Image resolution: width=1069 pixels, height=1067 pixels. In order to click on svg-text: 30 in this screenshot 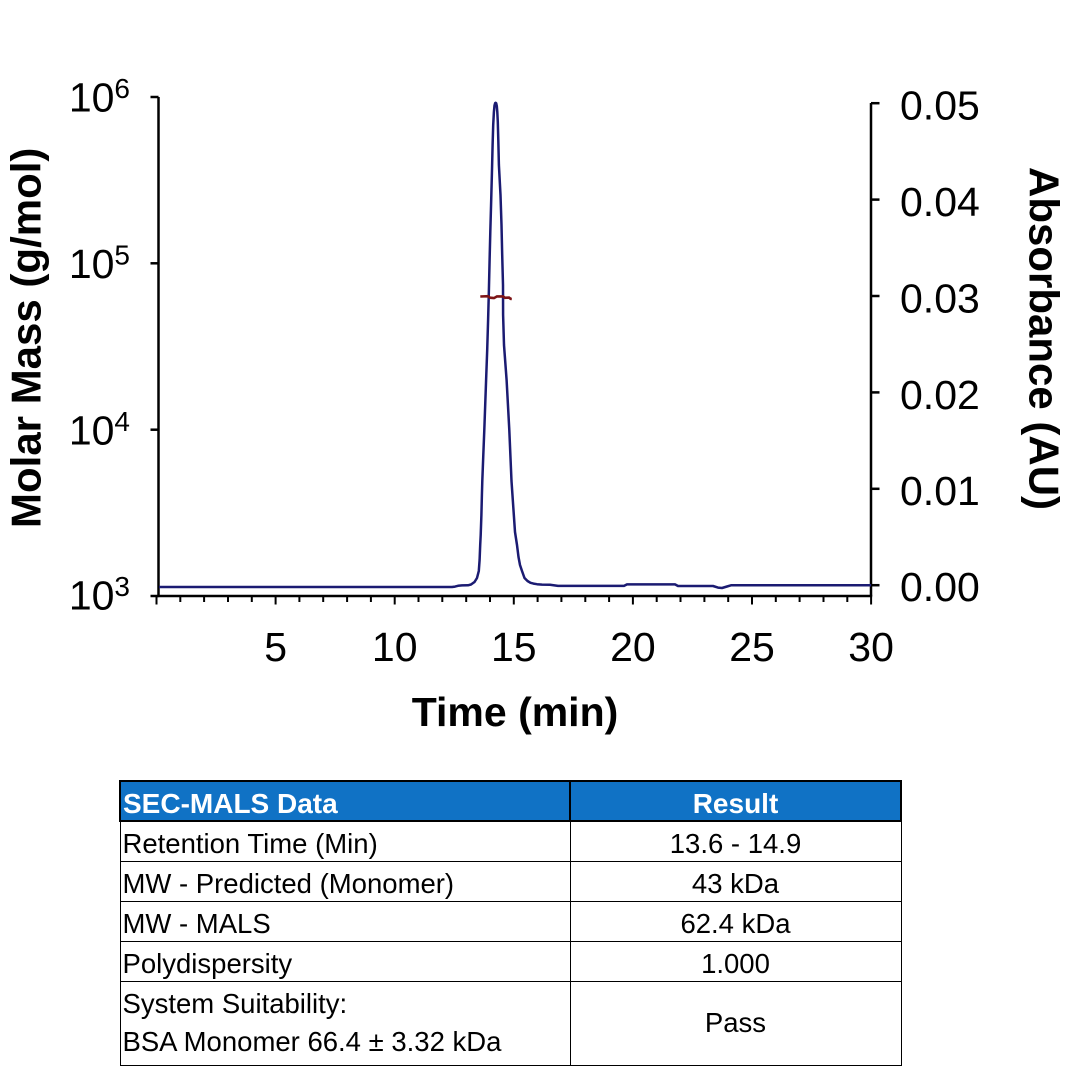, I will do `click(871, 647)`.